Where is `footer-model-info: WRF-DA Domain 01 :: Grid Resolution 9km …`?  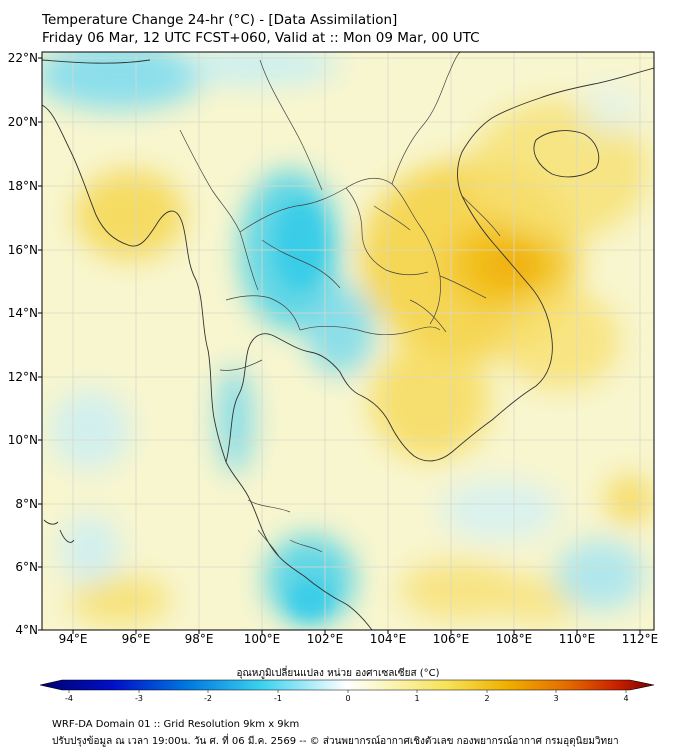 footer-model-info: WRF-DA Domain 01 :: Grid Resolution 9km … is located at coordinates (176, 724).